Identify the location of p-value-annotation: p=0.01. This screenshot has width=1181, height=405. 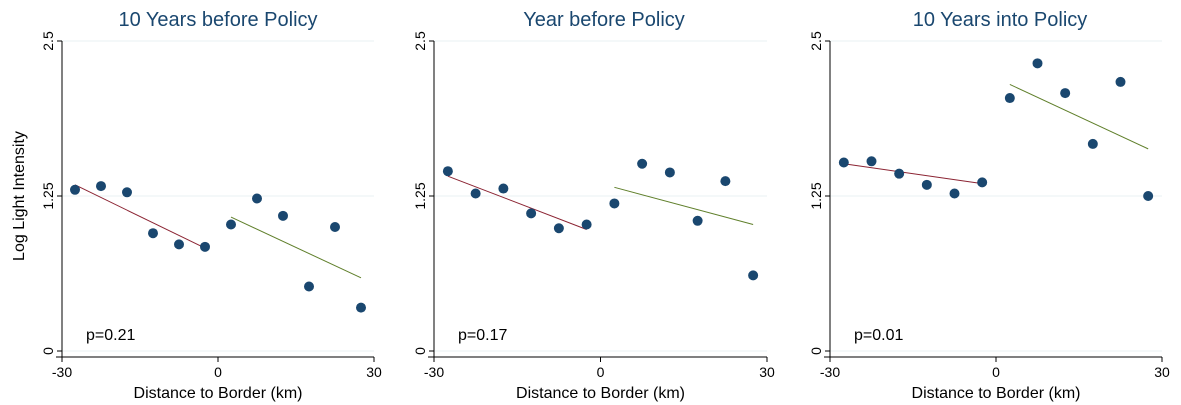
(878, 335).